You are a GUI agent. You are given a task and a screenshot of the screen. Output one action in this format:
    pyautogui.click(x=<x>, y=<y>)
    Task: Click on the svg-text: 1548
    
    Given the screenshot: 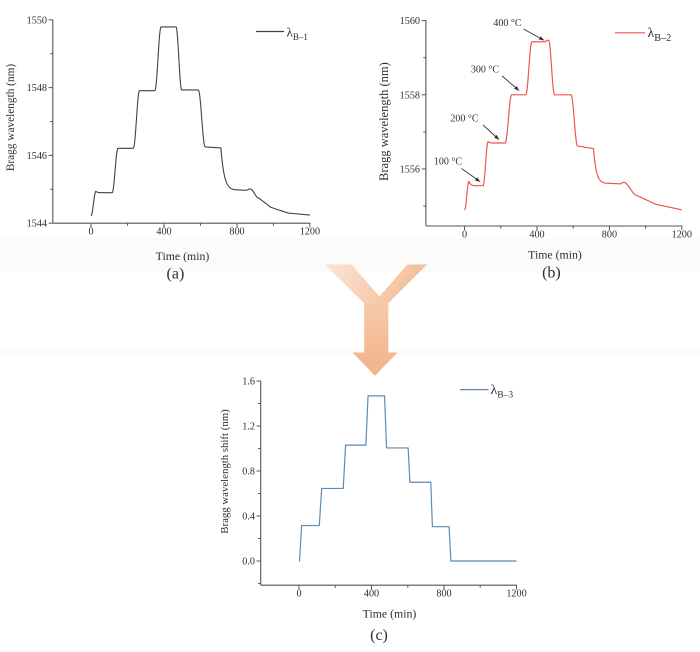 What is the action you would take?
    pyautogui.click(x=37, y=88)
    